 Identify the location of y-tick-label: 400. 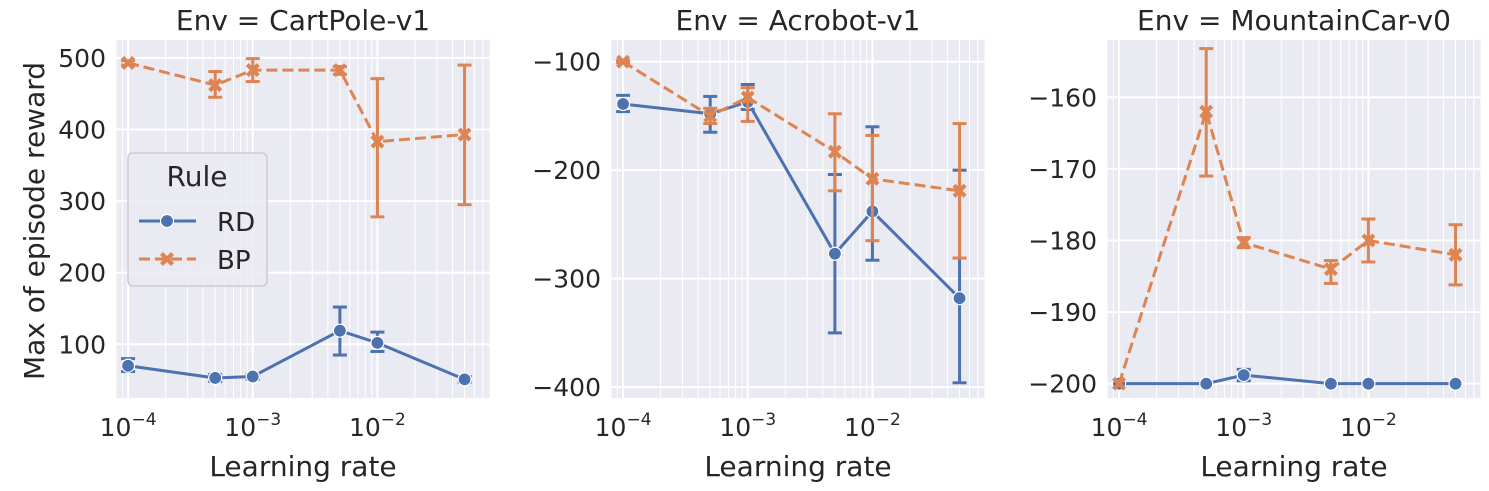
(82, 130).